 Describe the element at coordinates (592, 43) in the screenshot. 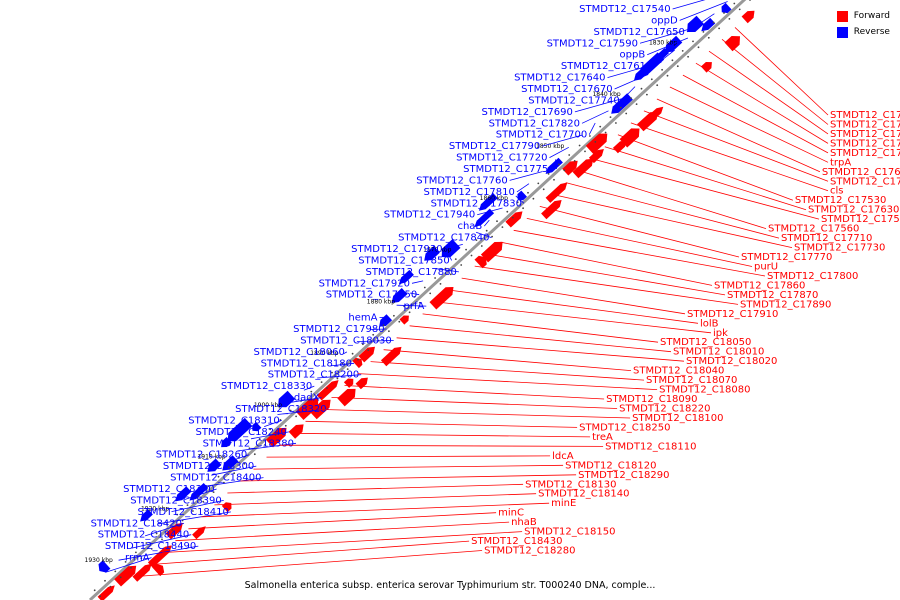

I see `reverse-gene-label: STMDT12_C17590` at that location.